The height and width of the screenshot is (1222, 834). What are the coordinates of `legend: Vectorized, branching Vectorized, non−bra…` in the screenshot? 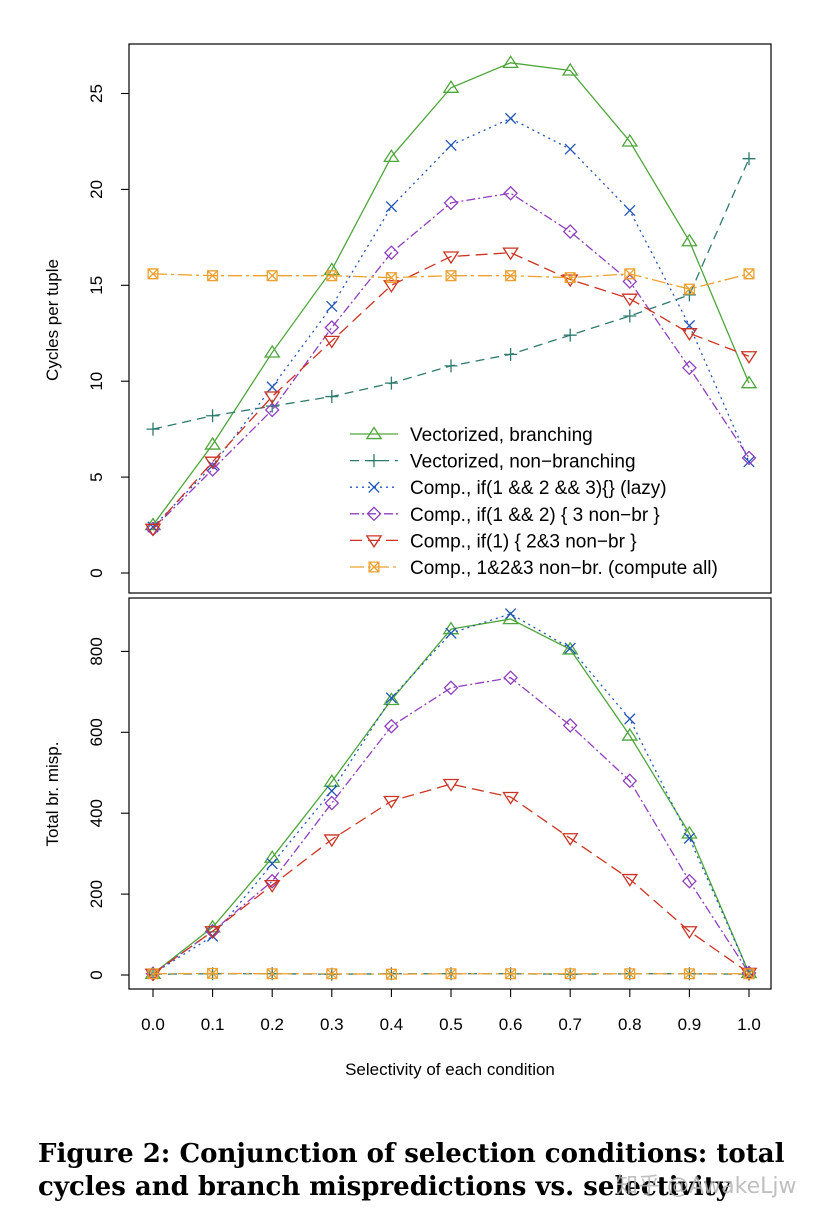 It's located at (534, 502).